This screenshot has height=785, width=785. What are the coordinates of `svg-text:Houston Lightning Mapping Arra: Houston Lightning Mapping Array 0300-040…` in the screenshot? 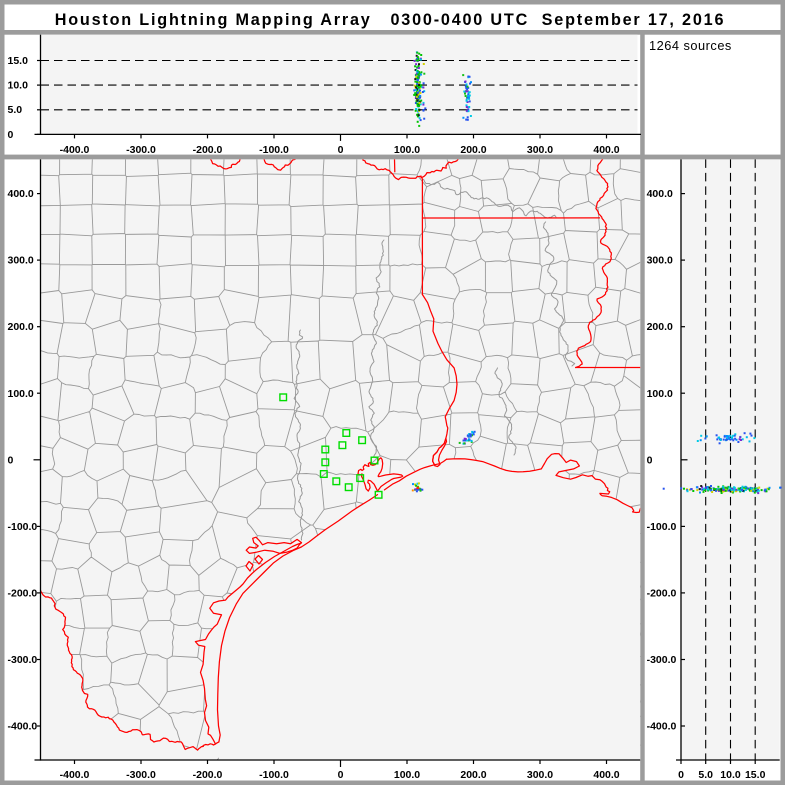 It's located at (390, 20).